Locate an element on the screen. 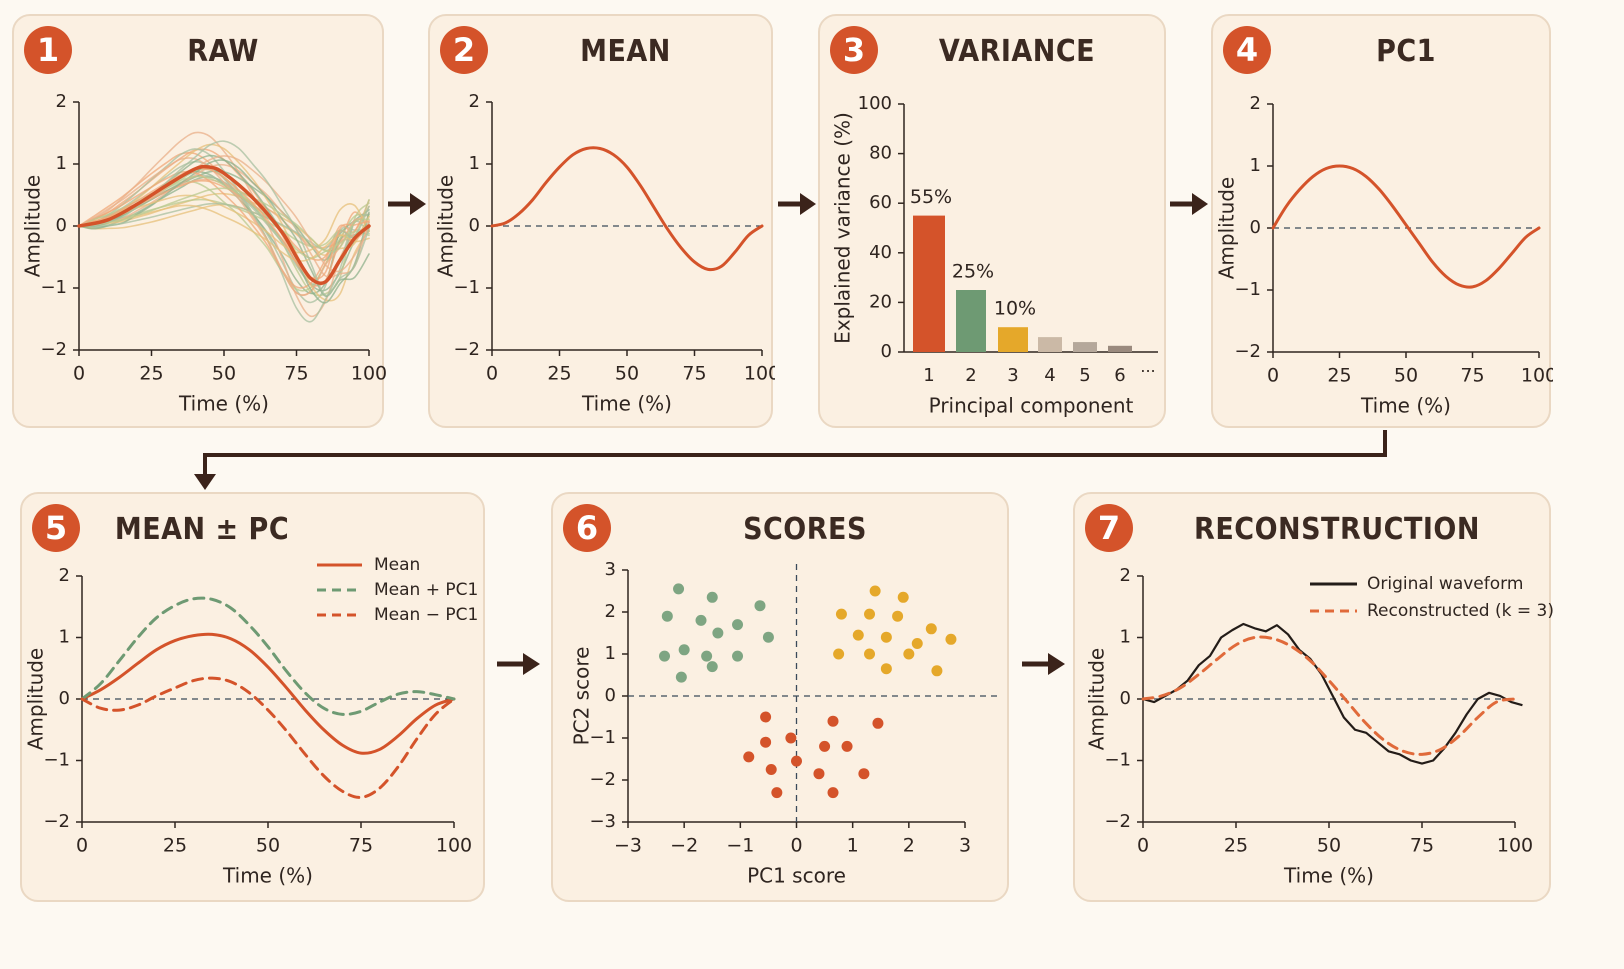  x-tick-label: 5 is located at coordinates (1084, 375).